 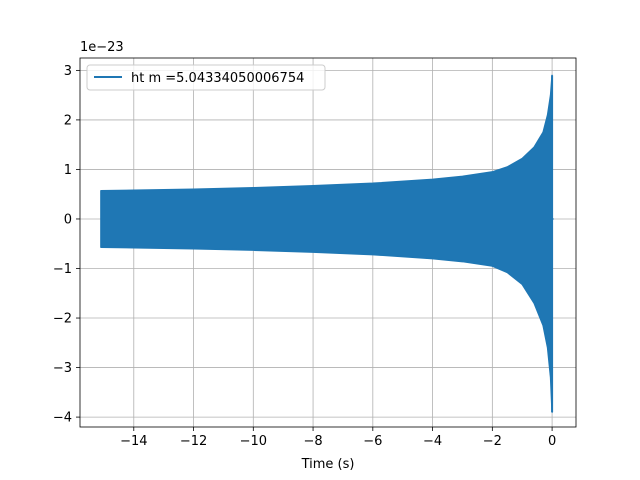 What do you see at coordinates (68, 170) in the screenshot?
I see `y-tick-label: 1` at bounding box center [68, 170].